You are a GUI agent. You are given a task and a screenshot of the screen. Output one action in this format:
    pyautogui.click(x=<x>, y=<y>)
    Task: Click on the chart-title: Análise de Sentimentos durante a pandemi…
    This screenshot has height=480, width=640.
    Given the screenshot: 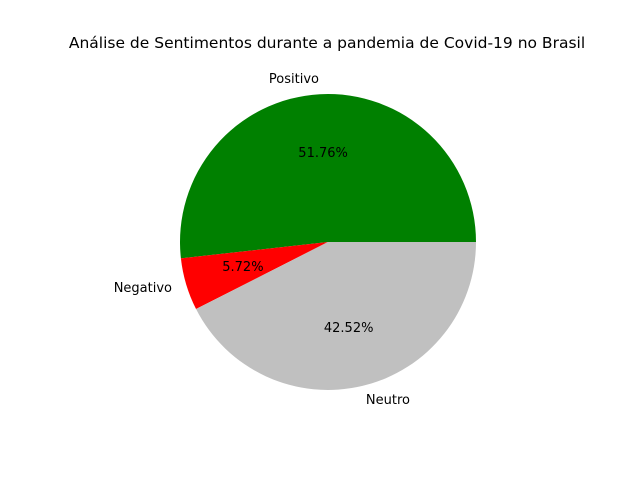 What is the action you would take?
    pyautogui.click(x=327, y=43)
    